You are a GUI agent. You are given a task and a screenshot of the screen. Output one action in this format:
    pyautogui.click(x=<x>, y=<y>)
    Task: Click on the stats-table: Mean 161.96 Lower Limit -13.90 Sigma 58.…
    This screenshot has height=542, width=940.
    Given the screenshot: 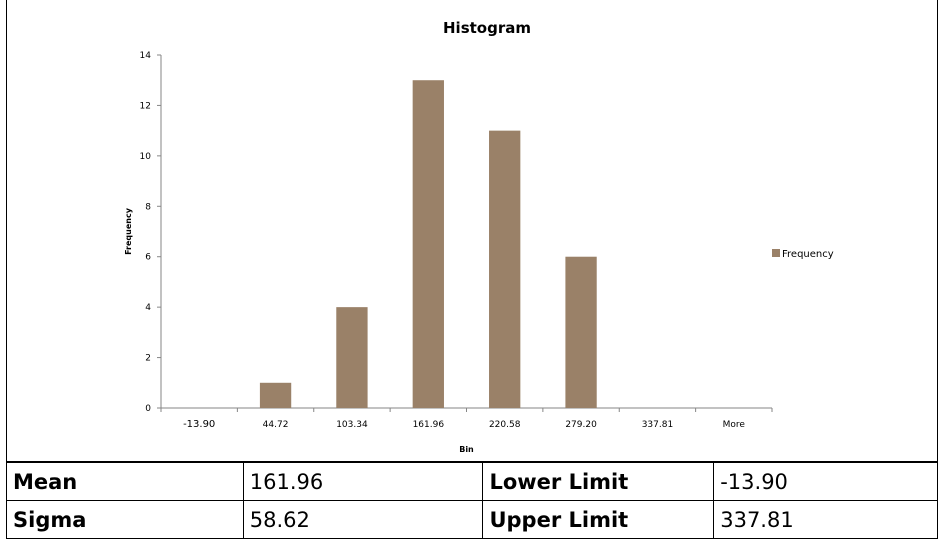 What is the action you would take?
    pyautogui.click(x=472, y=500)
    